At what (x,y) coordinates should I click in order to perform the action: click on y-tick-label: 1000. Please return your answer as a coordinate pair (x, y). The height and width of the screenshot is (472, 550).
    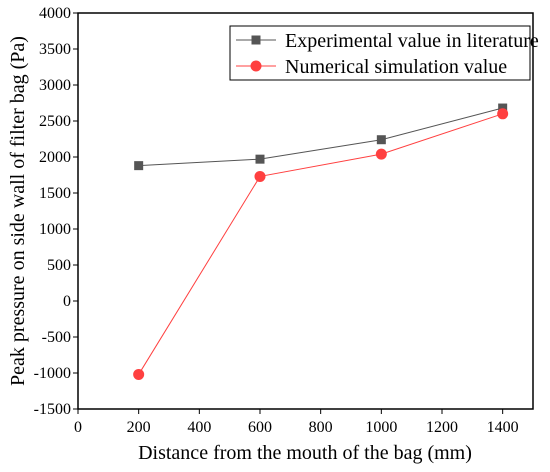
    Looking at the image, I should click on (55, 229).